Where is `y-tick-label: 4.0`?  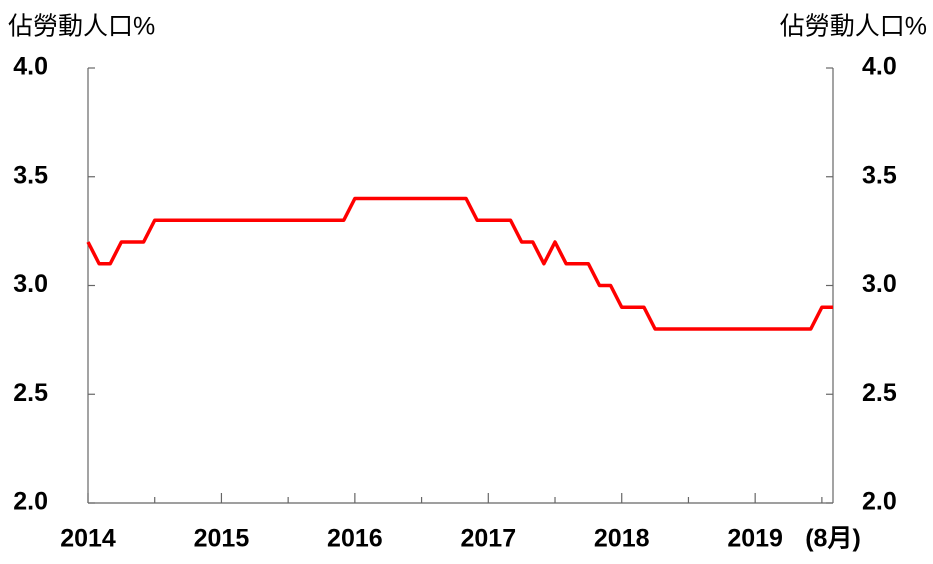
y-tick-label: 4.0 is located at coordinates (30, 67).